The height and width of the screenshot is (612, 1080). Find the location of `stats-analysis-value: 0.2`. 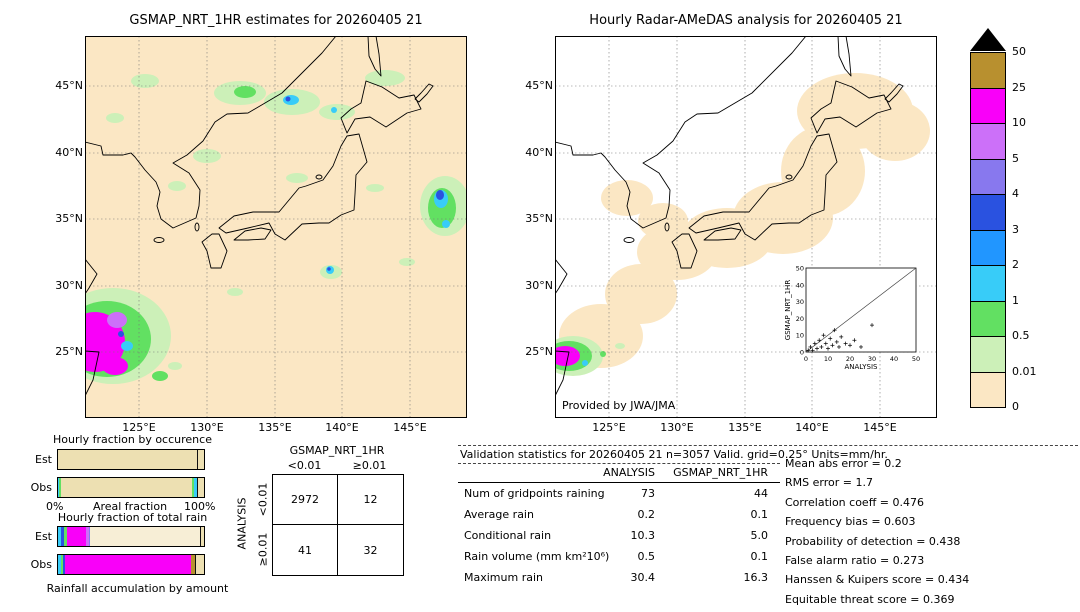

stats-analysis-value: 0.2 is located at coordinates (646, 514).